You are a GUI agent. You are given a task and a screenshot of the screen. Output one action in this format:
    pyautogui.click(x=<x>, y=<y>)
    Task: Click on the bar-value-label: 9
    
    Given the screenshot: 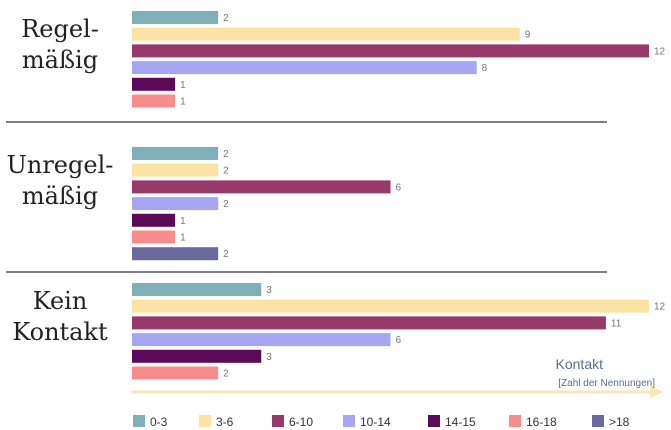 What is the action you would take?
    pyautogui.click(x=528, y=35)
    